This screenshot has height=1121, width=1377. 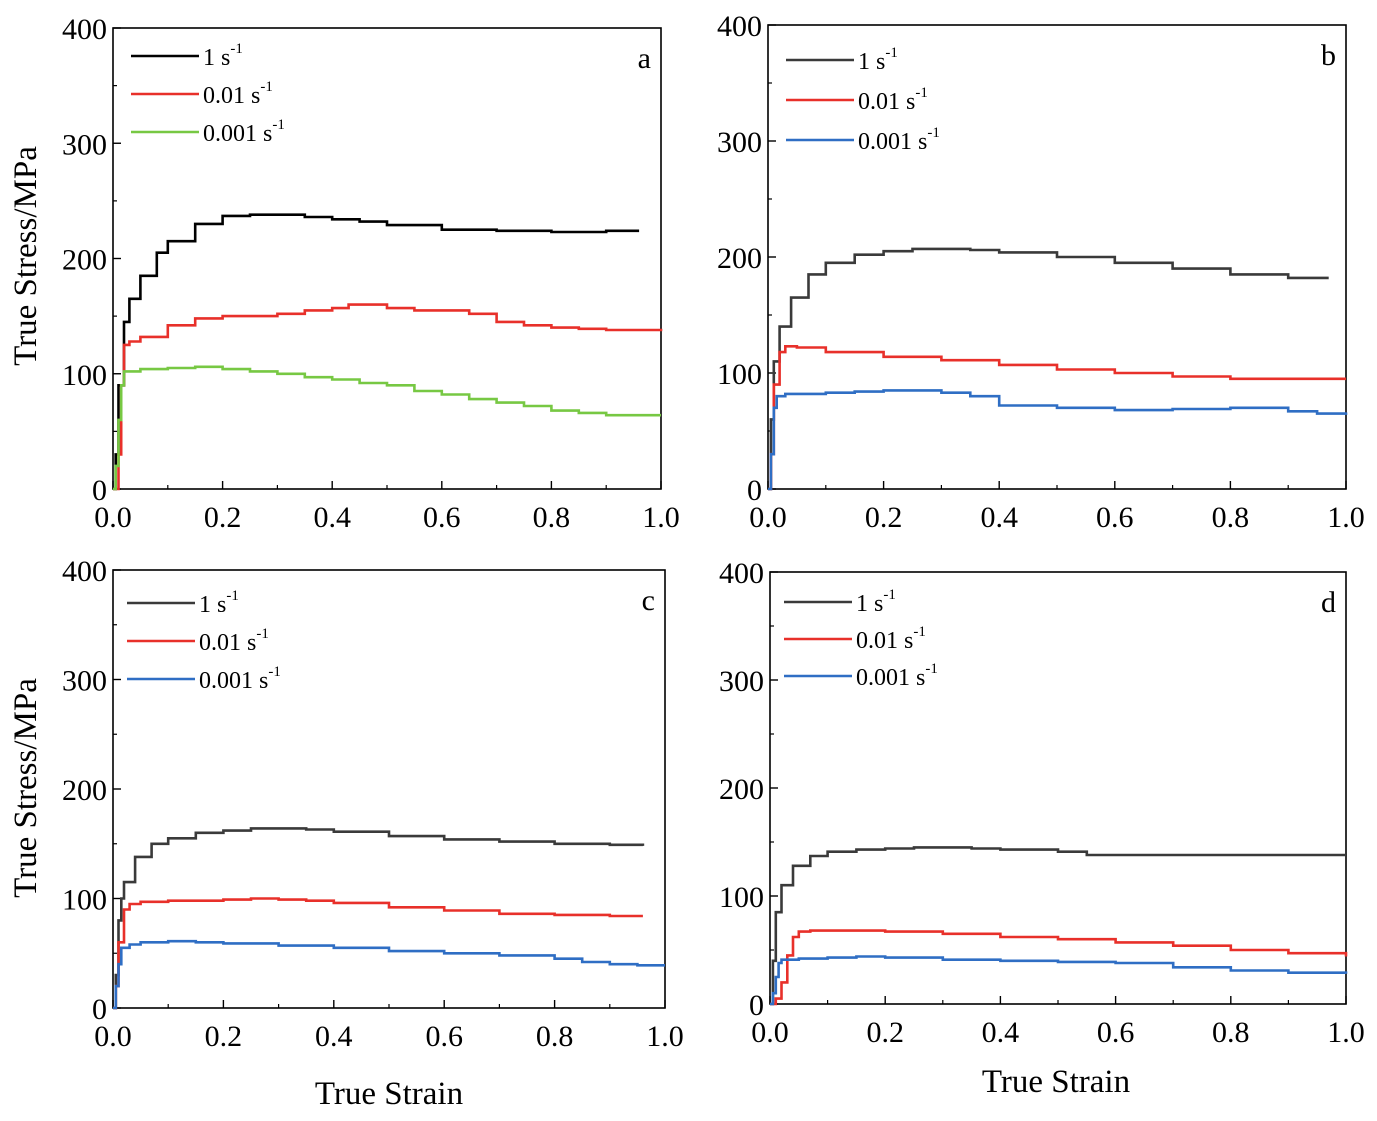 What do you see at coordinates (1328, 602) in the screenshot?
I see `panel-letter: d` at bounding box center [1328, 602].